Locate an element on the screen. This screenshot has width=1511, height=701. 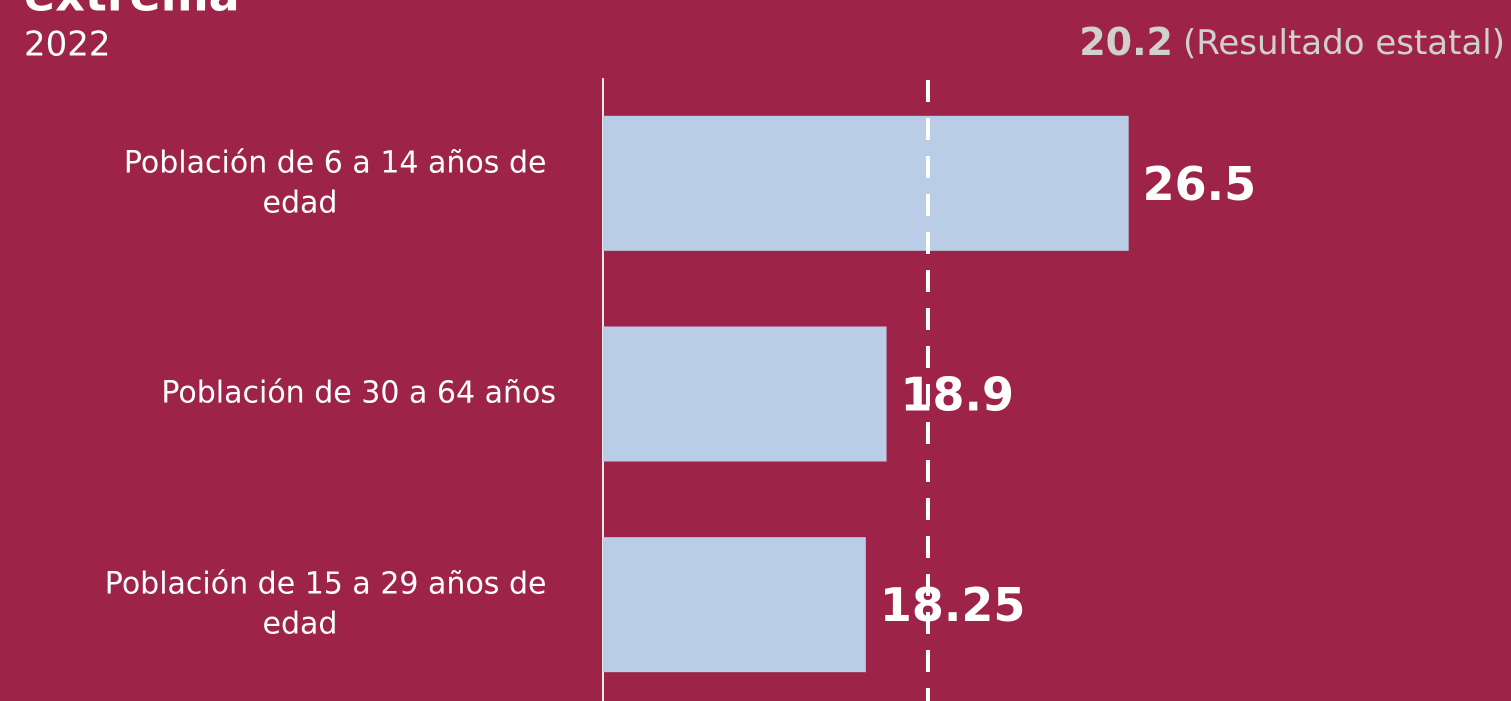
y-tick-label: Población de 15 a 29 años de edad is located at coordinates (330, 603).